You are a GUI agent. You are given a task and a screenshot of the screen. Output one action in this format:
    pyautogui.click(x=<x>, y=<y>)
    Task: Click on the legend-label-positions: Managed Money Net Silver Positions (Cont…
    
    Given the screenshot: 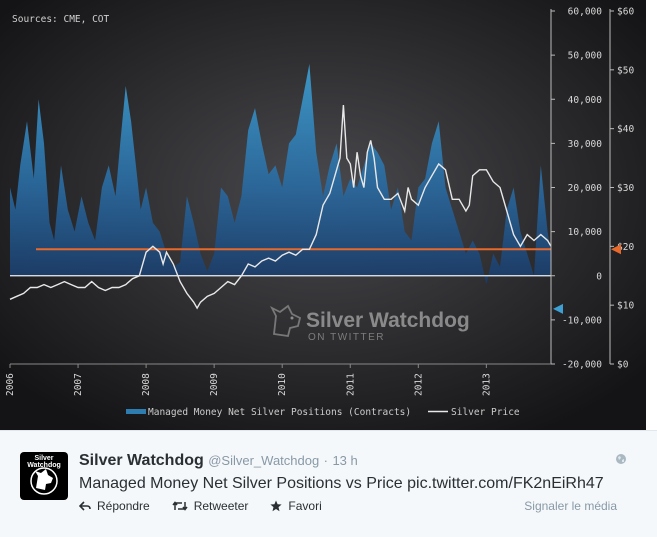 What is the action you would take?
    pyautogui.click(x=279, y=412)
    